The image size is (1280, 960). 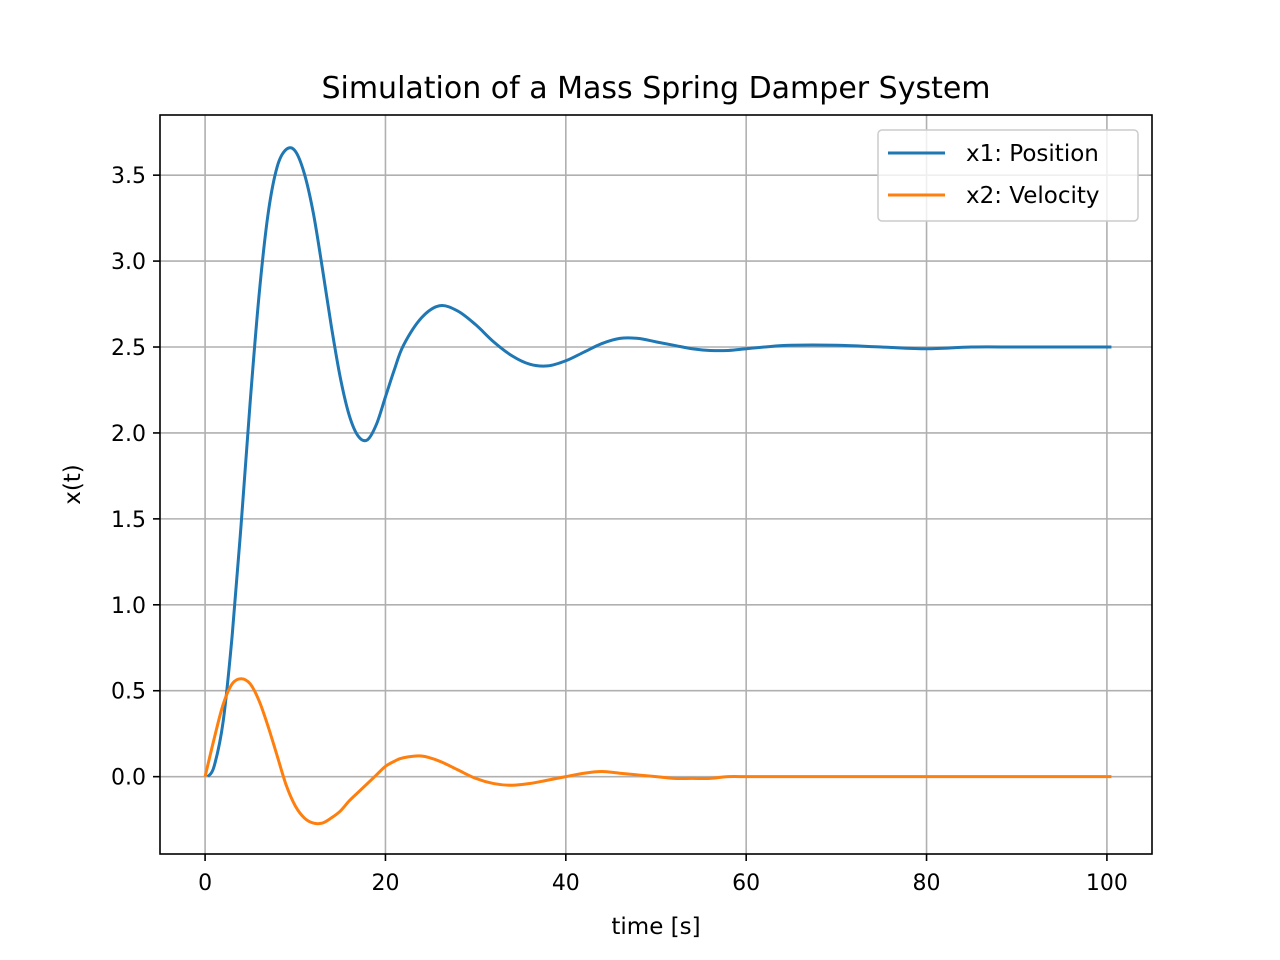 What do you see at coordinates (128, 692) in the screenshot?
I see `y-tick-label: 0.5` at bounding box center [128, 692].